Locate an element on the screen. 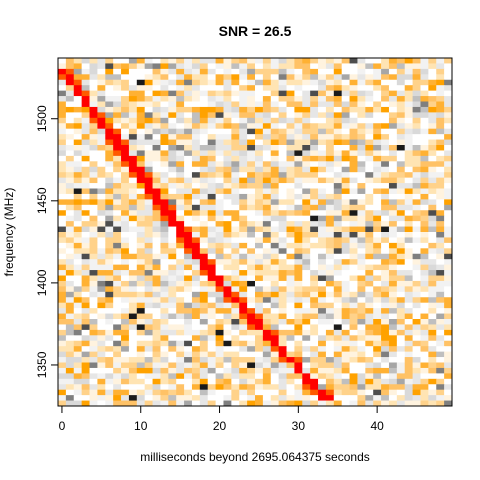 The width and height of the screenshot is (480, 480). x-tick-label: 0 is located at coordinates (62, 426).